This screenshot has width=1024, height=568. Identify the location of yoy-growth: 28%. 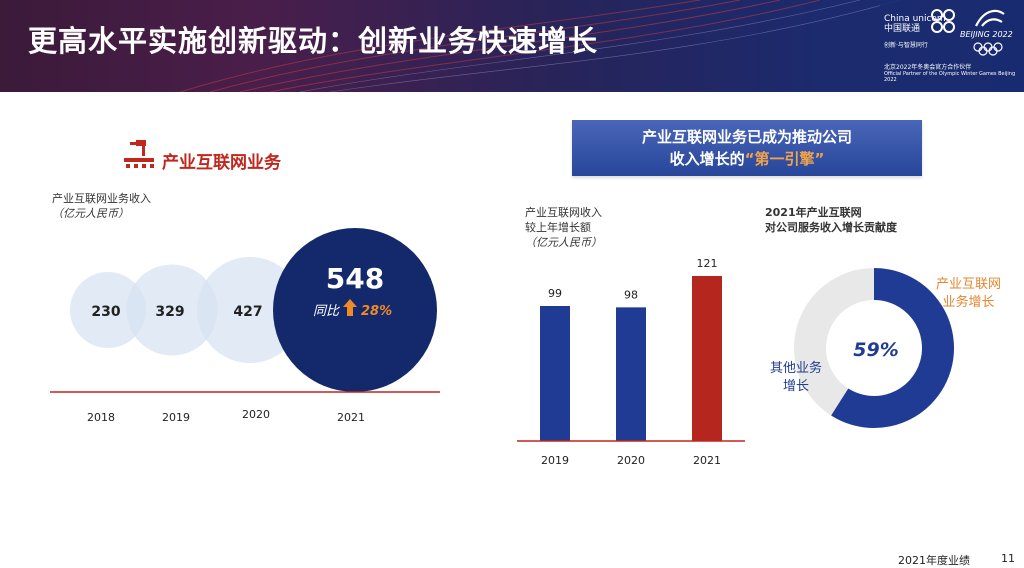
(376, 311).